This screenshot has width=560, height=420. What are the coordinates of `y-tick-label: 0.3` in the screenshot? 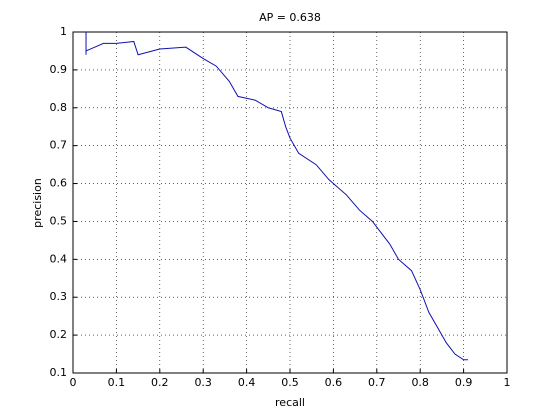 It's located at (59, 296).